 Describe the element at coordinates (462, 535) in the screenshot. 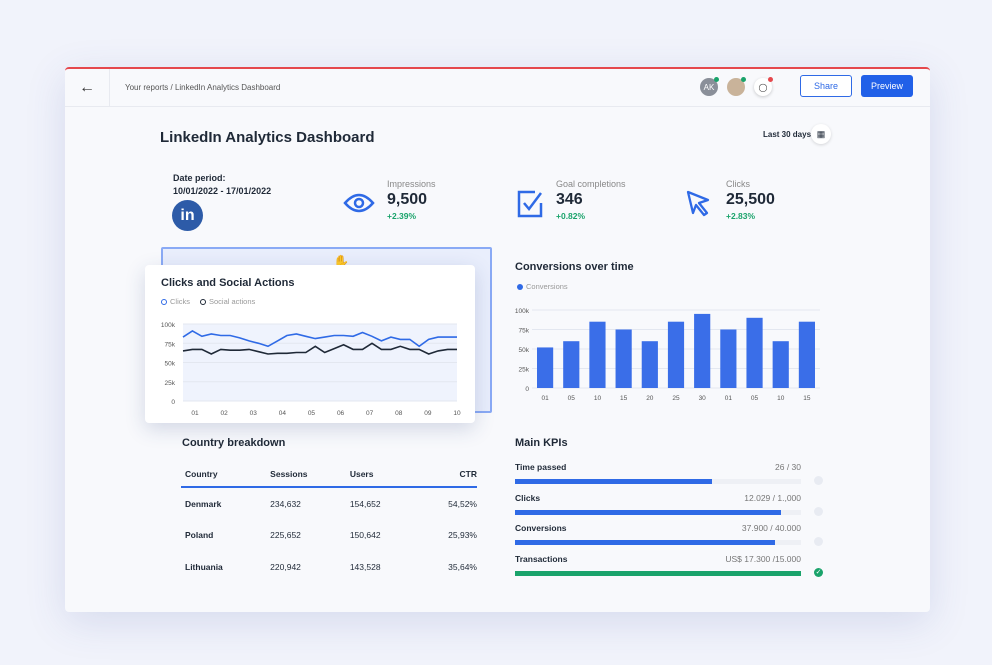

I see `table-cell: 25,93%` at that location.